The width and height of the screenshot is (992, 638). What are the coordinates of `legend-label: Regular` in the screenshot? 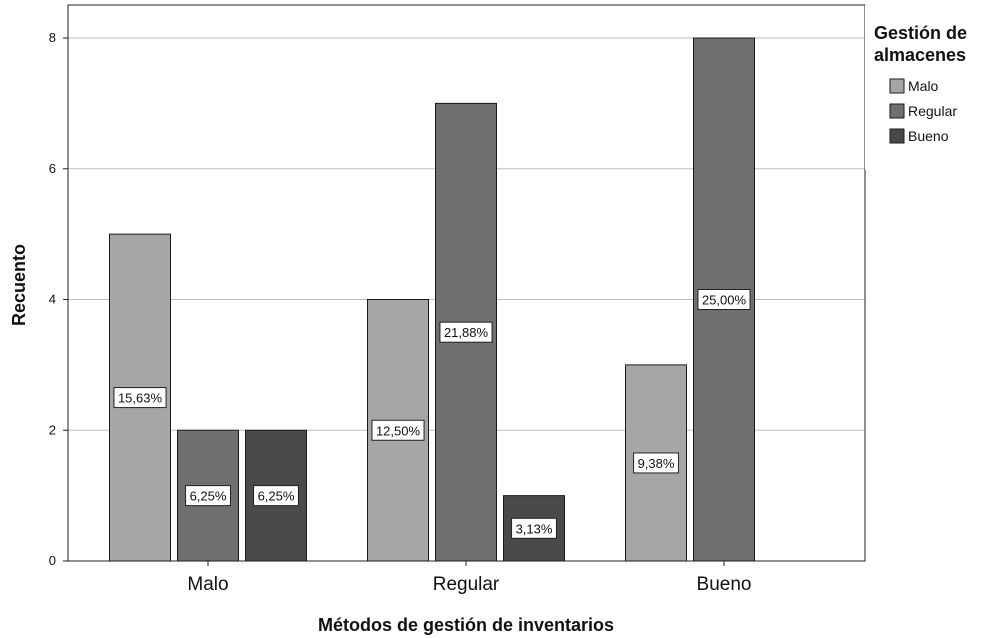 It's located at (932, 111).